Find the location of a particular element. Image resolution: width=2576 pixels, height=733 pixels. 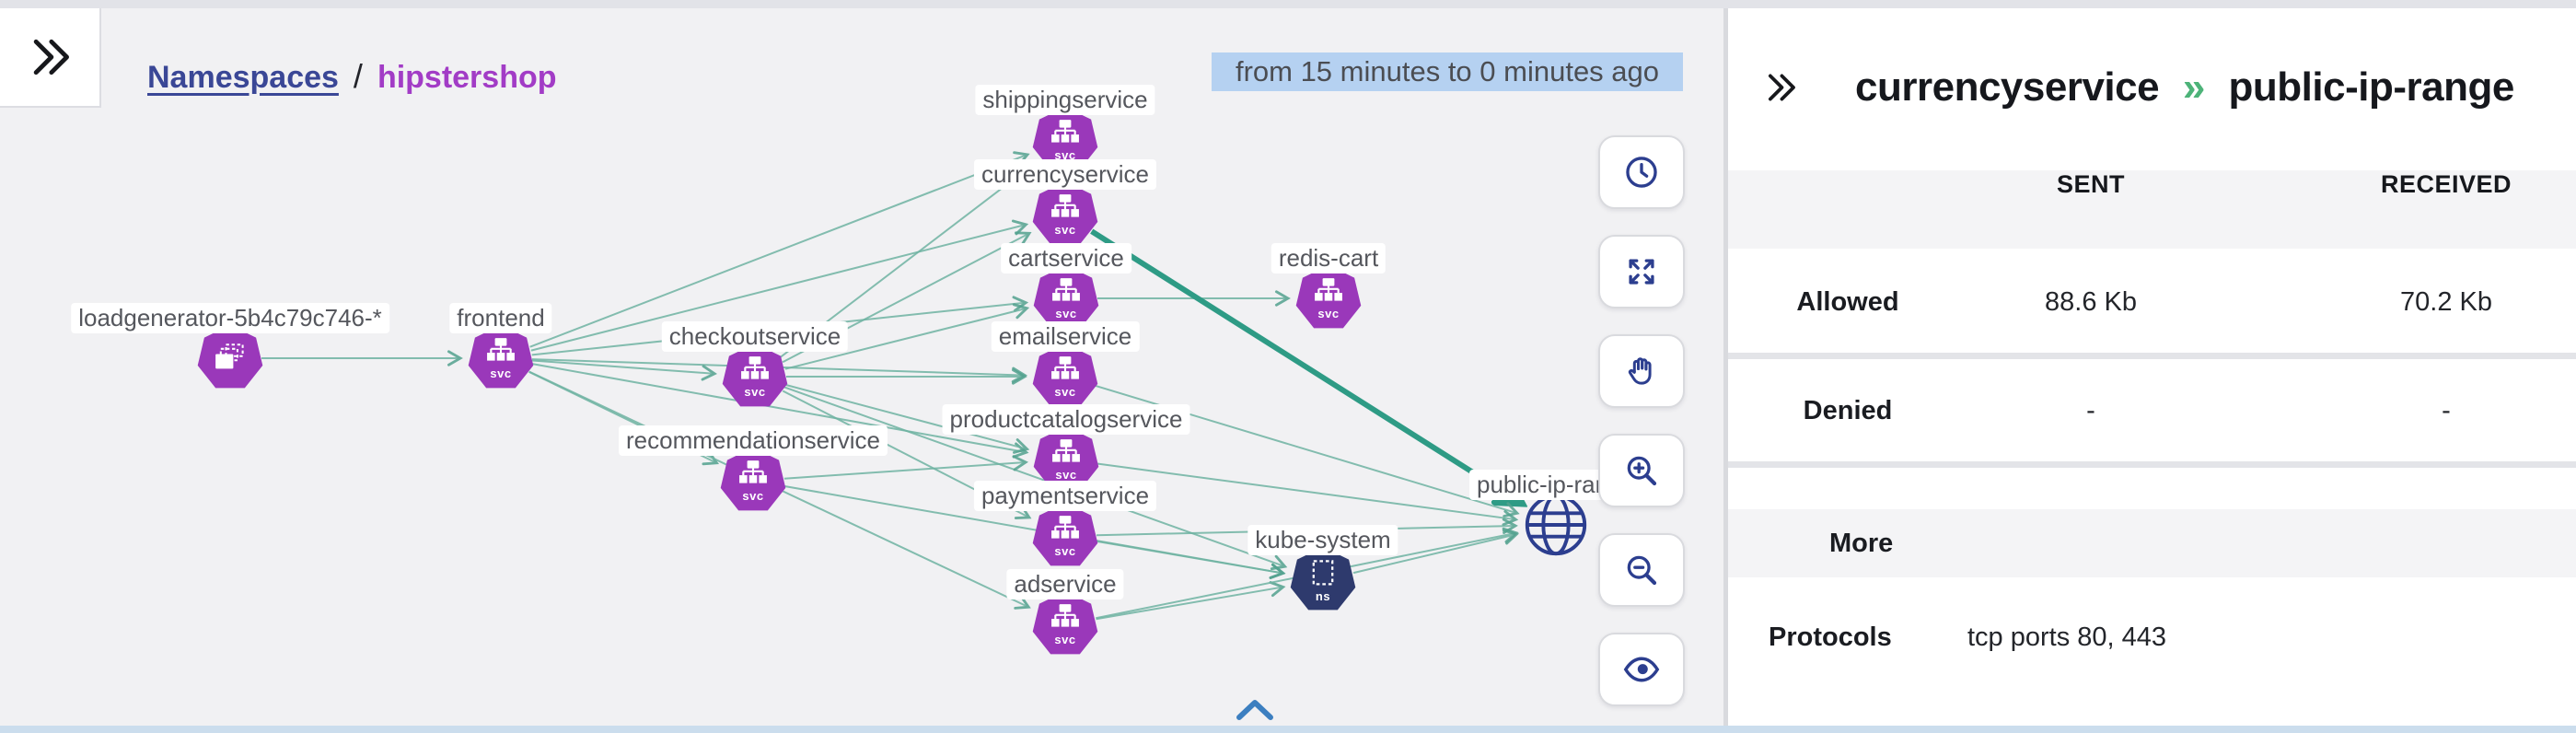

hand-icon is located at coordinates (1640, 371).